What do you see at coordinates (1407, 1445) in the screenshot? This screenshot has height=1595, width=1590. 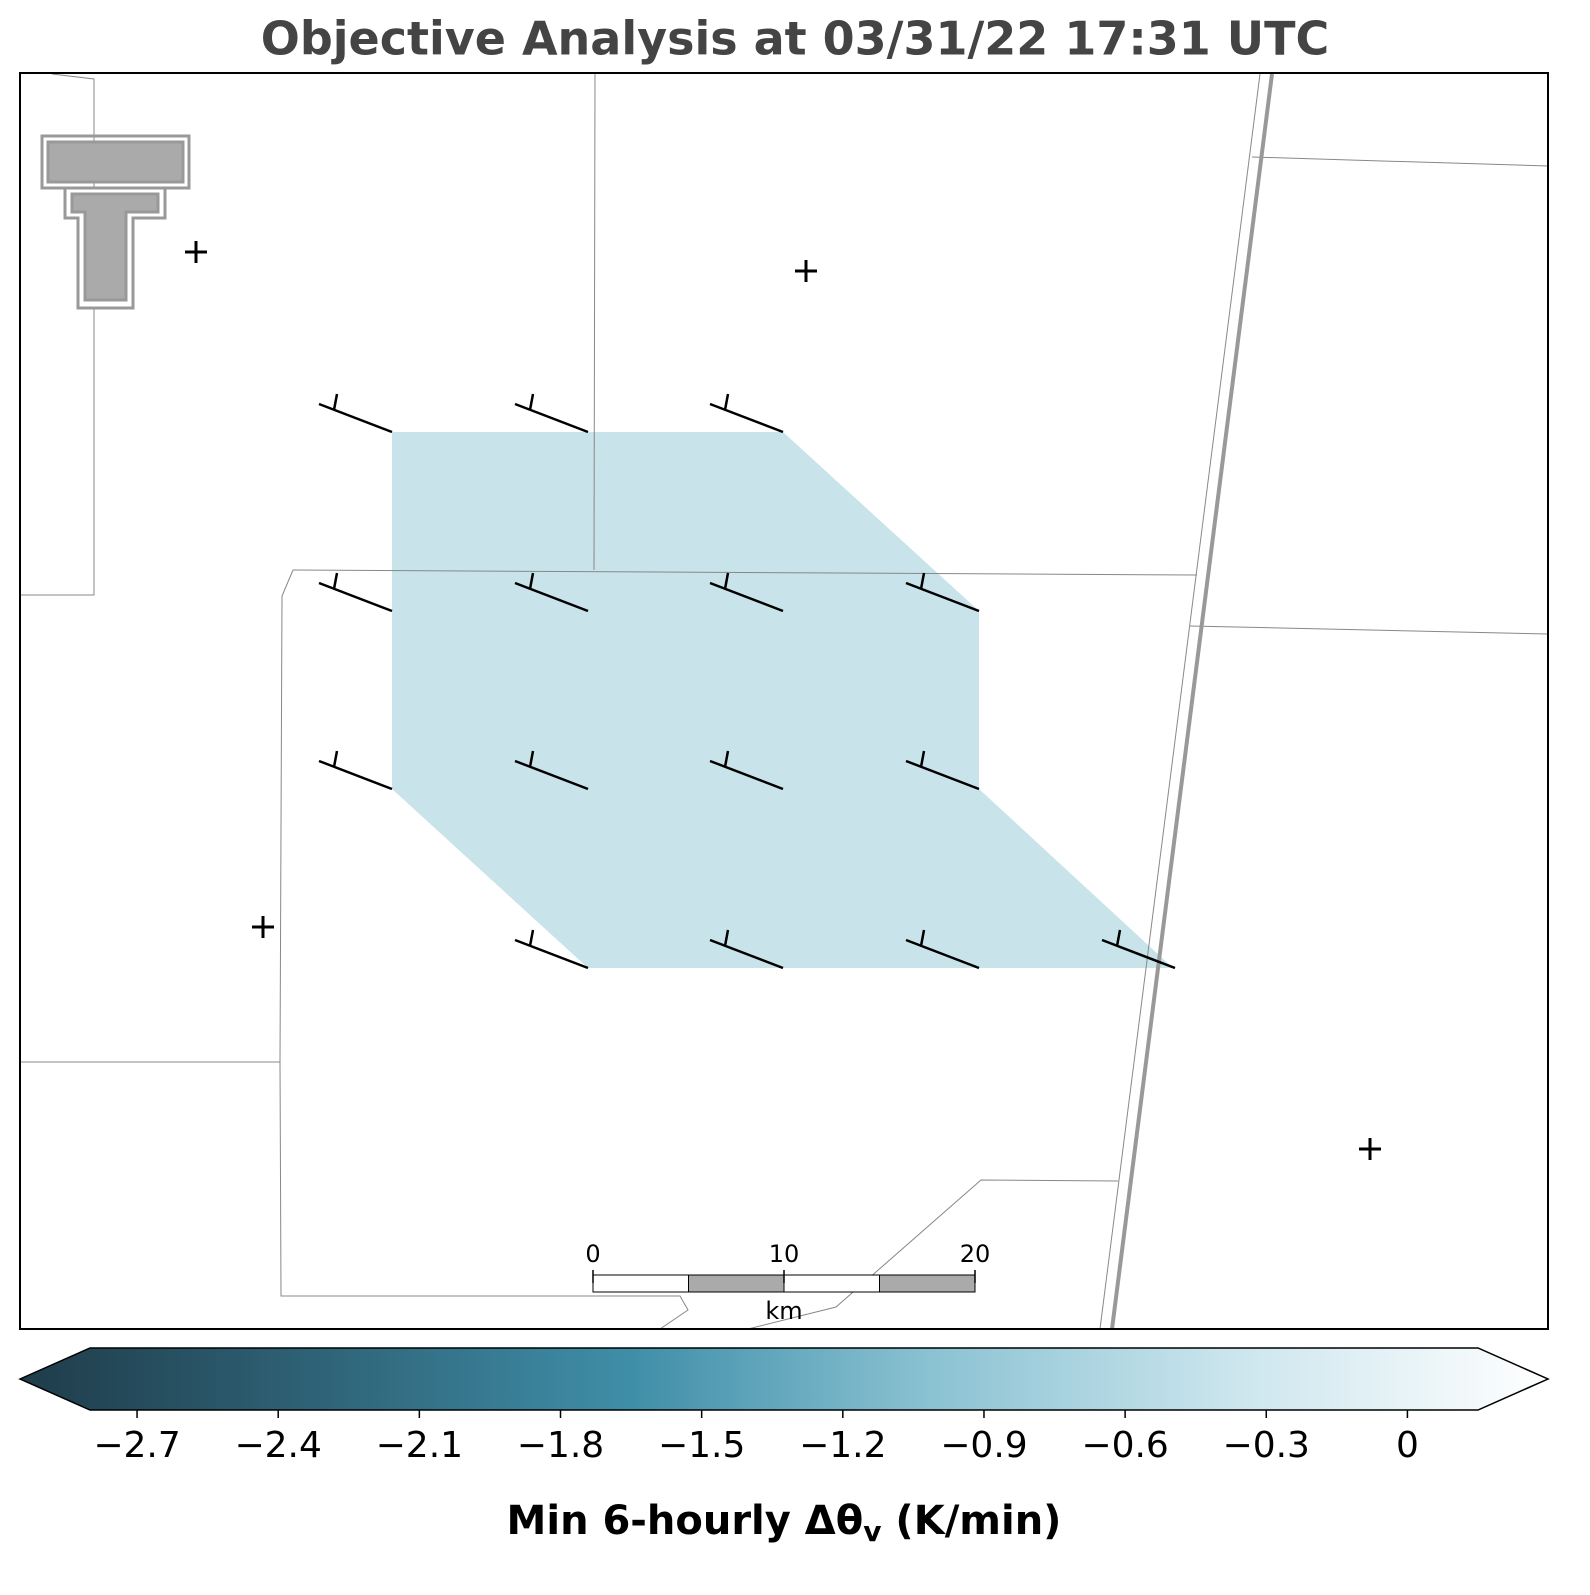 I see `colorbar-tick-label: 0` at bounding box center [1407, 1445].